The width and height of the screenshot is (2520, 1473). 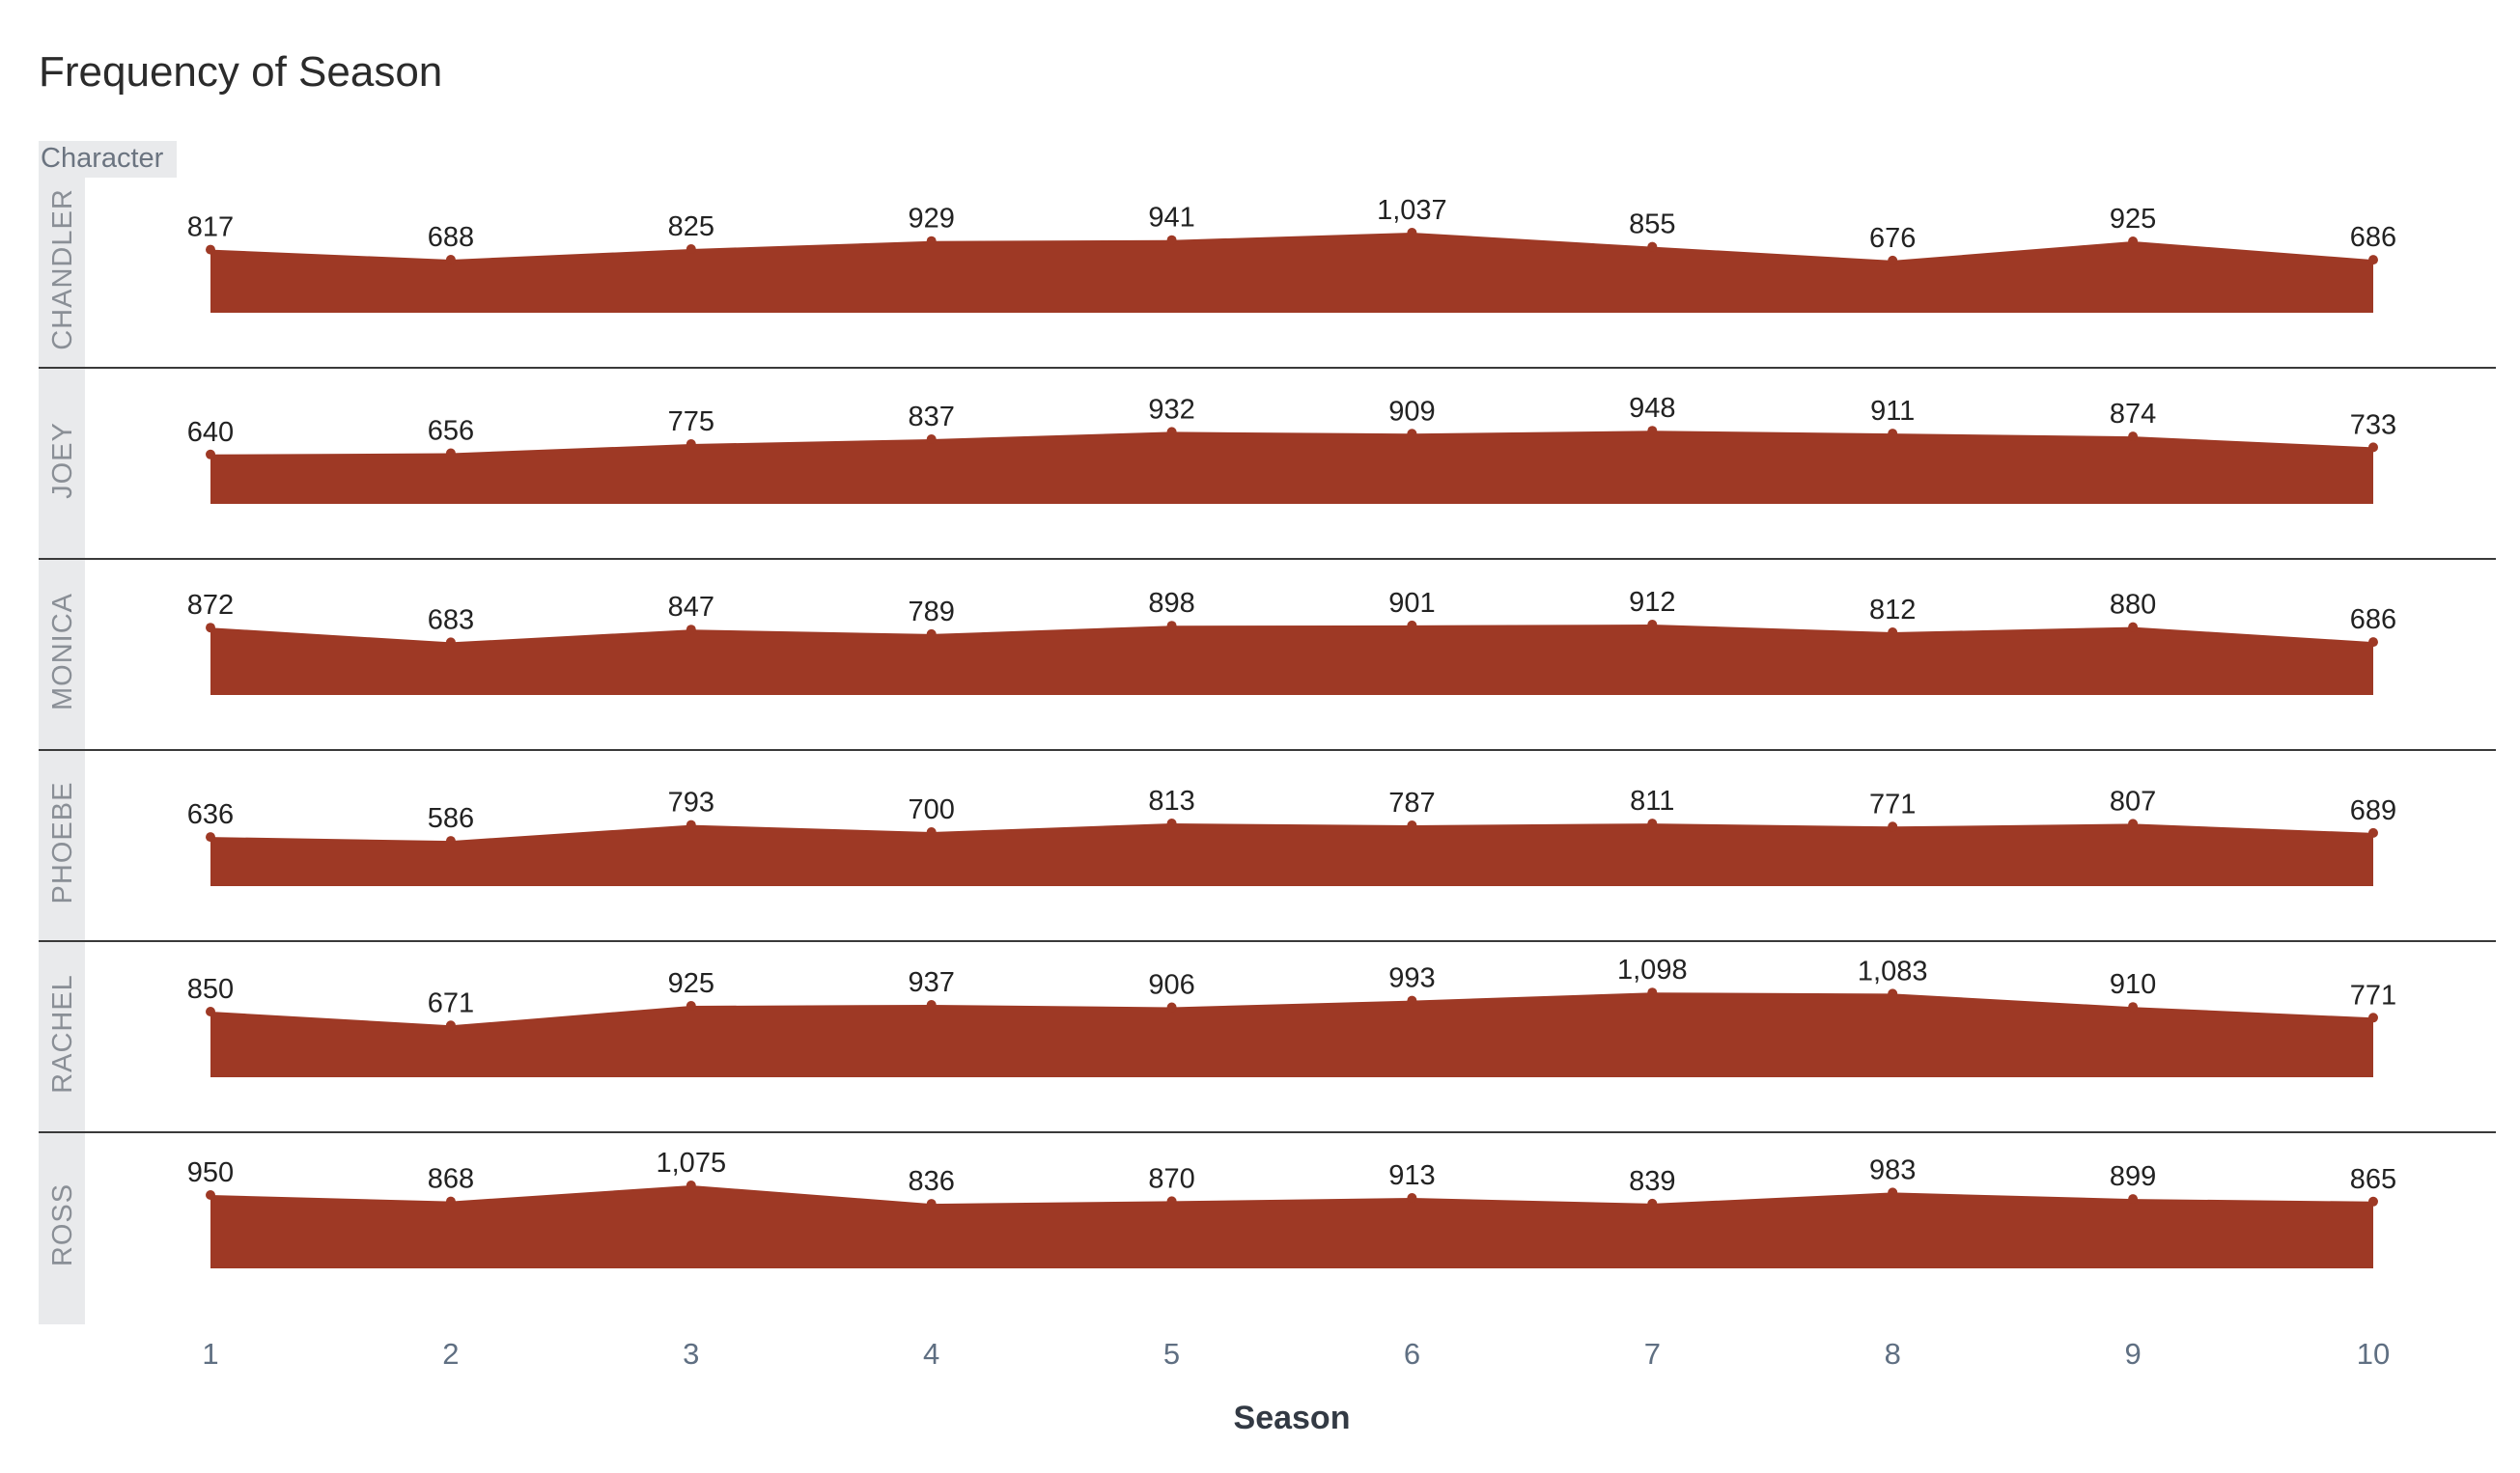 What do you see at coordinates (1171, 986) in the screenshot?
I see `data-label: 906` at bounding box center [1171, 986].